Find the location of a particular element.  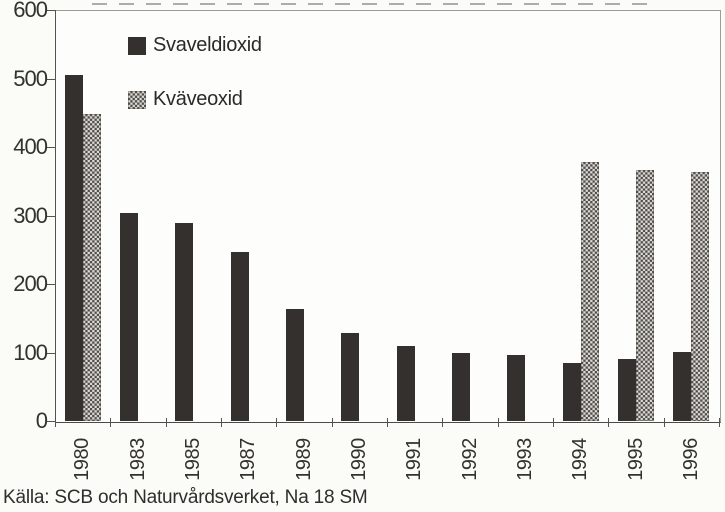

bar-svaveldioxid-1987 is located at coordinates (239, 336).